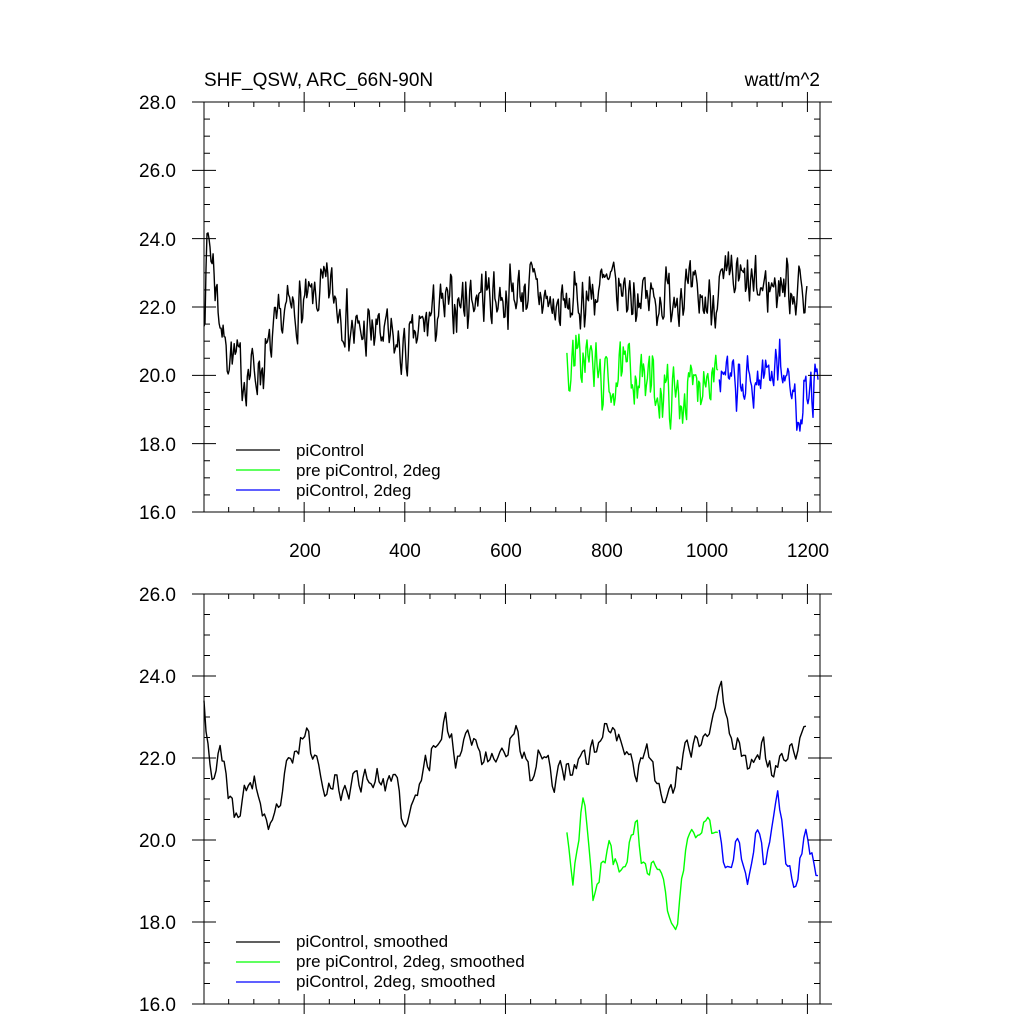 Image resolution: width=1024 pixels, height=1024 pixels. Describe the element at coordinates (157, 759) in the screenshot. I see `bottom-ytick-label: 22.0` at that location.